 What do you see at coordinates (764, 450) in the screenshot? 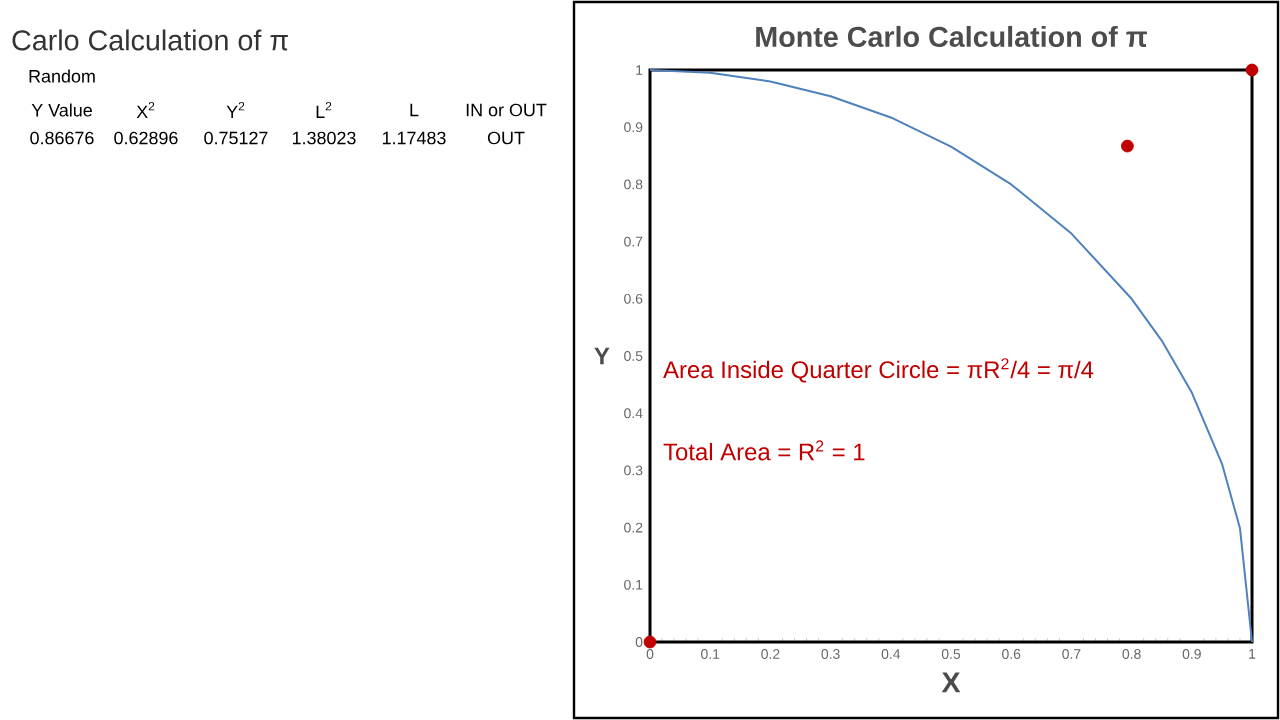
I see `annotation: Total Area = R$^{2}$ = 1` at bounding box center [764, 450].